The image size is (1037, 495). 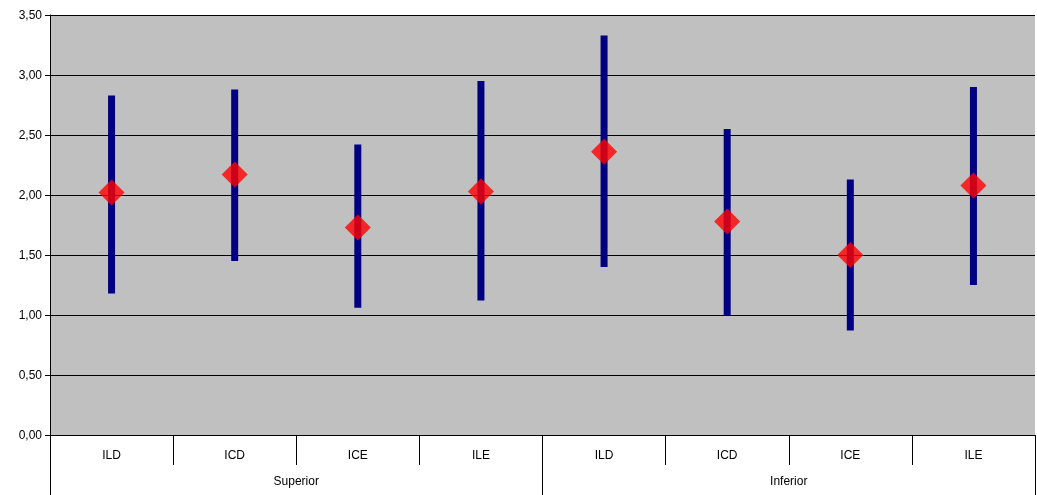 What do you see at coordinates (30, 195) in the screenshot?
I see `y-tick-label: 2,00` at bounding box center [30, 195].